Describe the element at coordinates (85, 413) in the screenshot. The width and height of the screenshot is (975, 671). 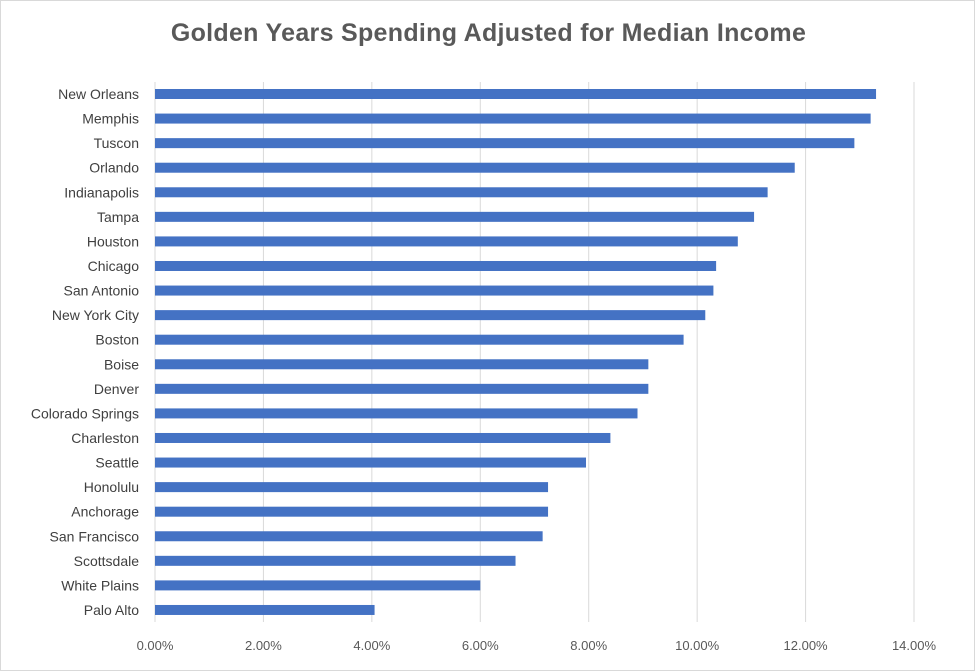
I see `category-label: Colorado Springs` at that location.